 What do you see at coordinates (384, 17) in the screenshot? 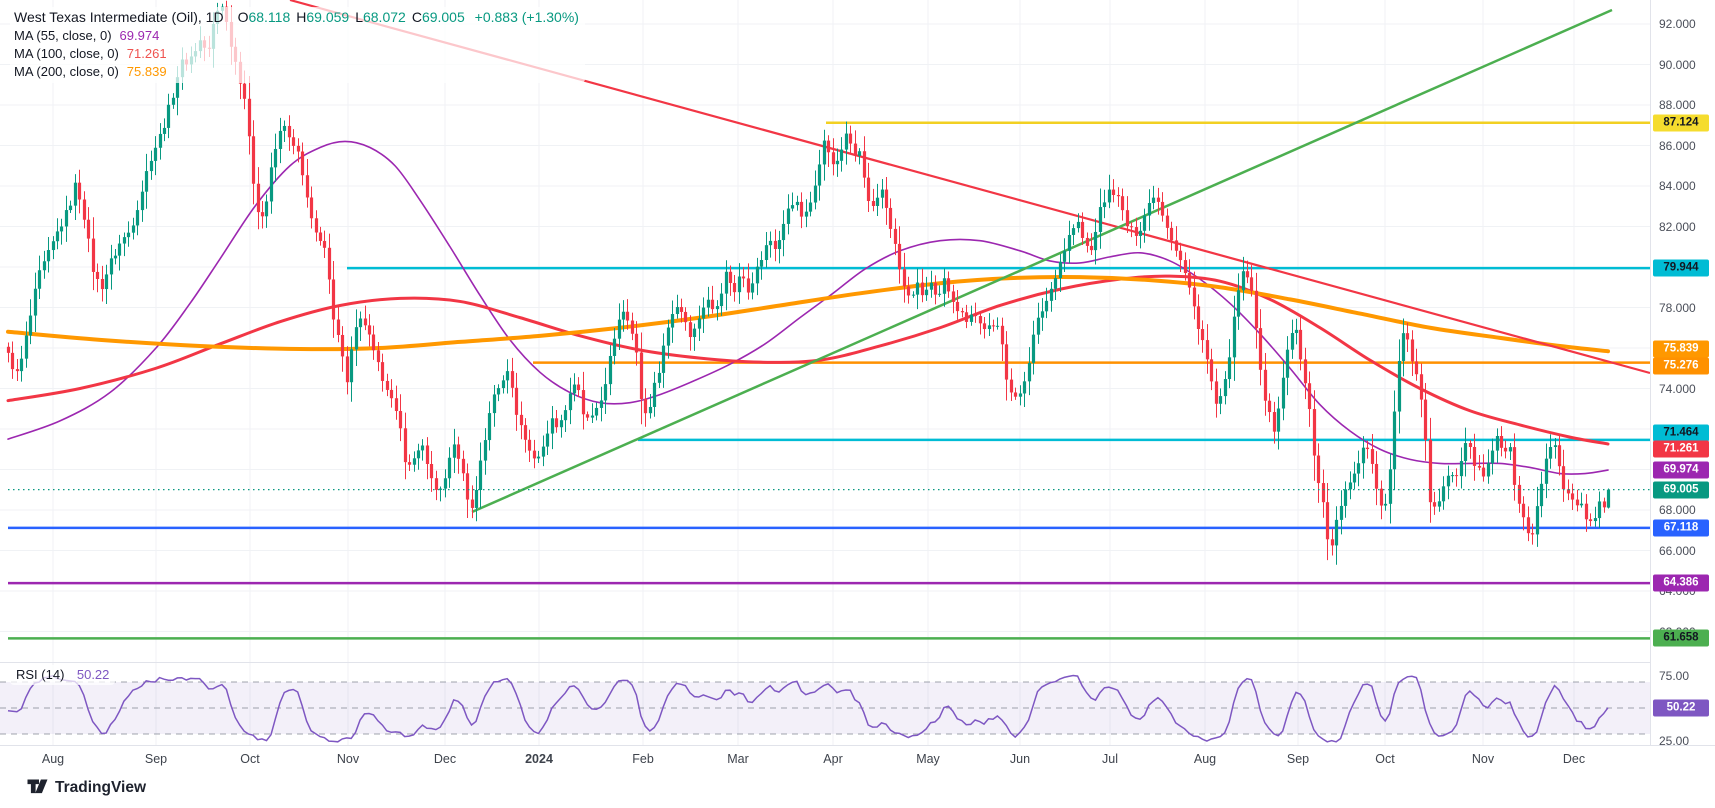
I see `low-value: 68.072` at bounding box center [384, 17].